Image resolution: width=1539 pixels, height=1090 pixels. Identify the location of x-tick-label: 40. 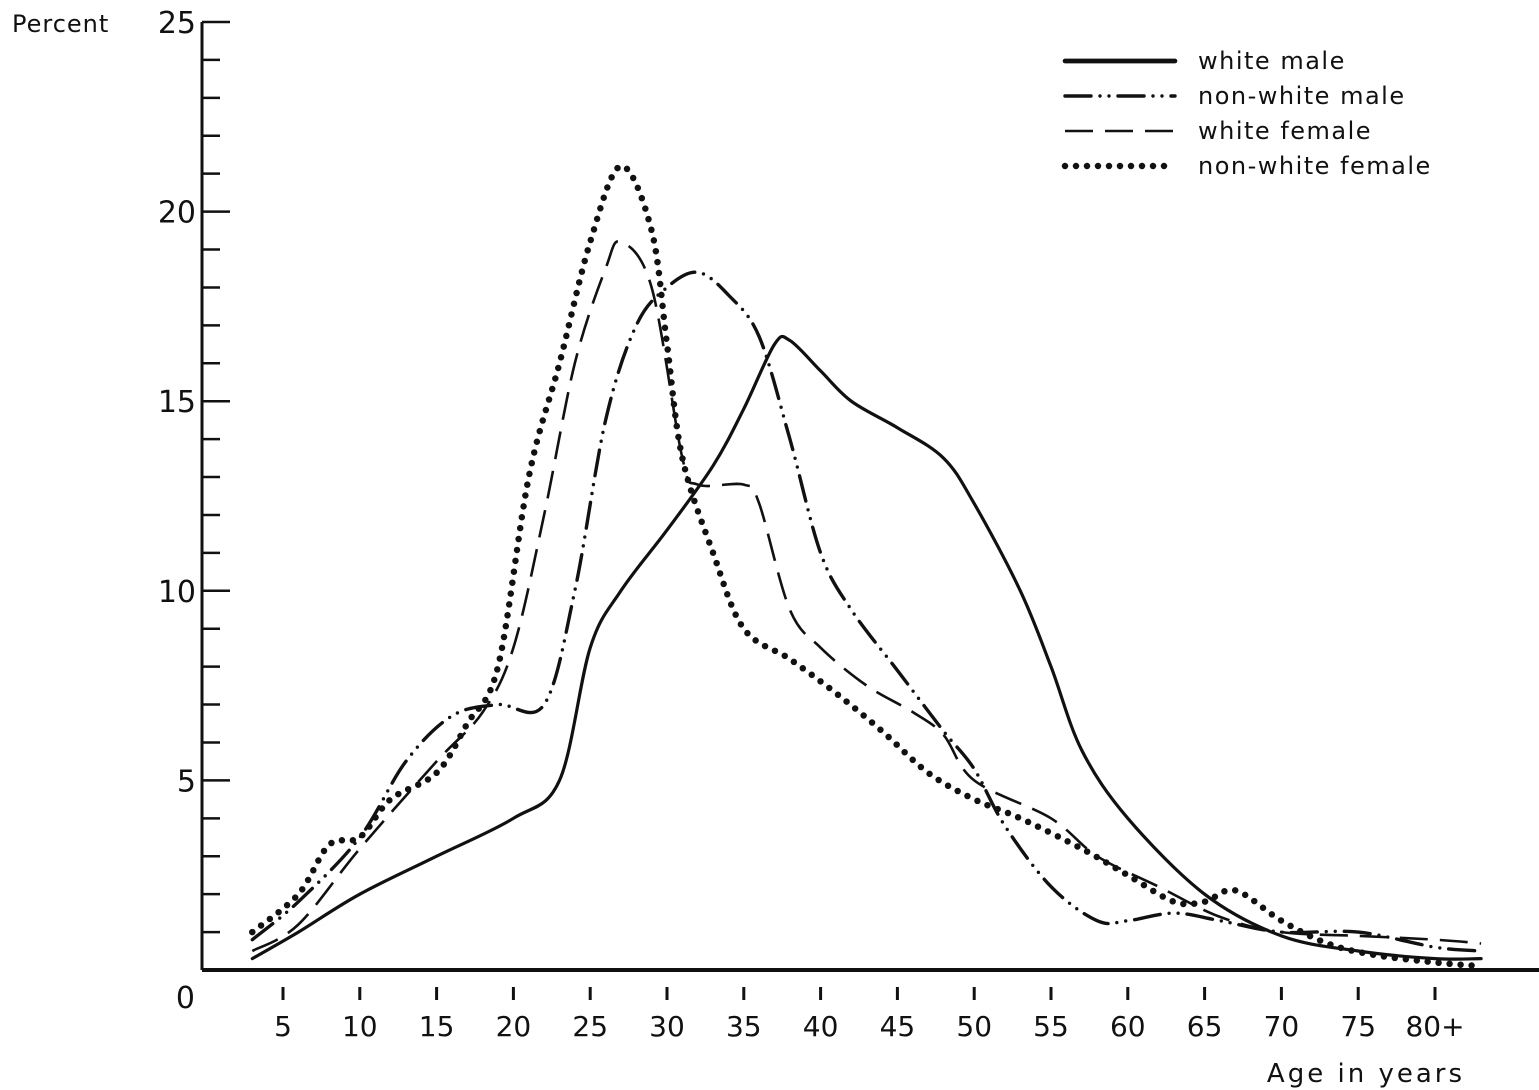
(821, 1026).